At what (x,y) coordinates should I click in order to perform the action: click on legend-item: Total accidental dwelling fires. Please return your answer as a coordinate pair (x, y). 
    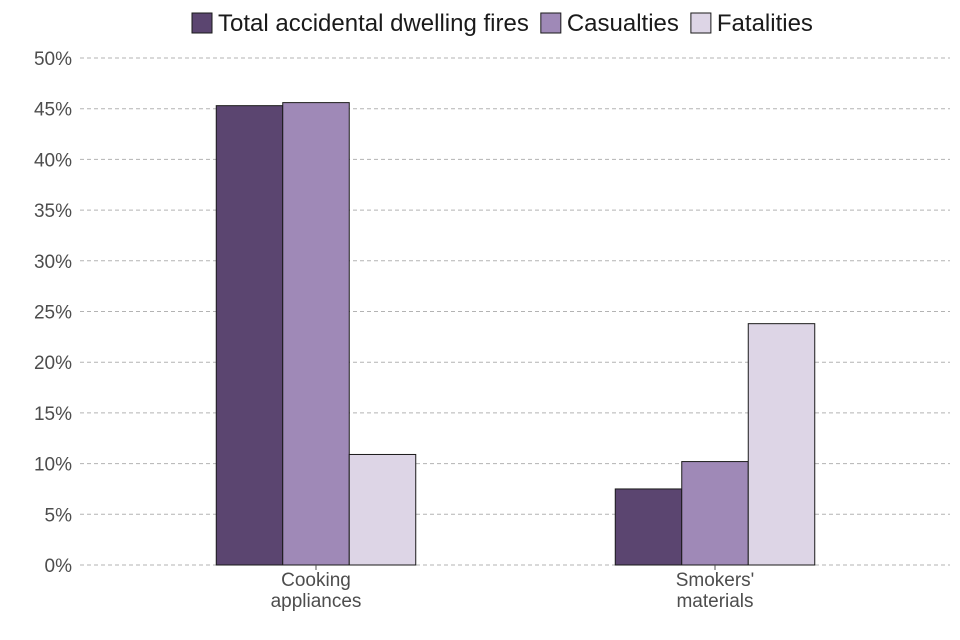
    Looking at the image, I should click on (360, 23).